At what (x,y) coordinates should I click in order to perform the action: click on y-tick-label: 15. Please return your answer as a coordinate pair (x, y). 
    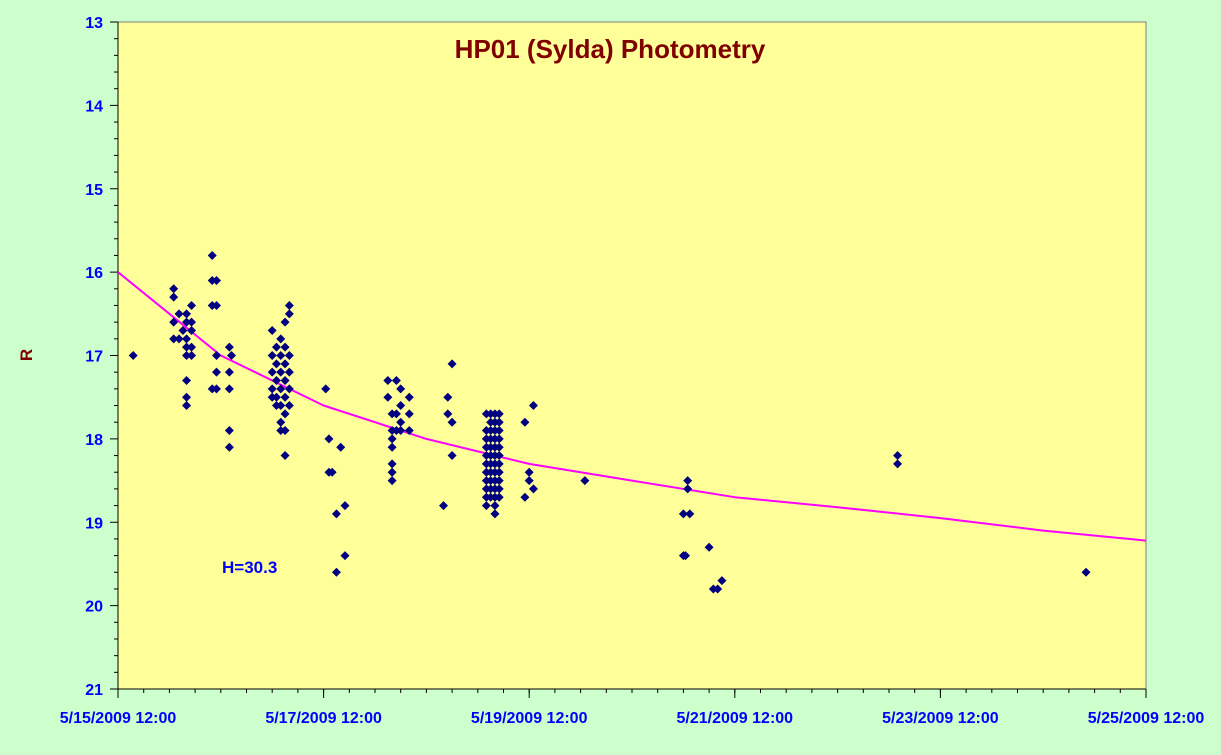
    Looking at the image, I should click on (94, 190).